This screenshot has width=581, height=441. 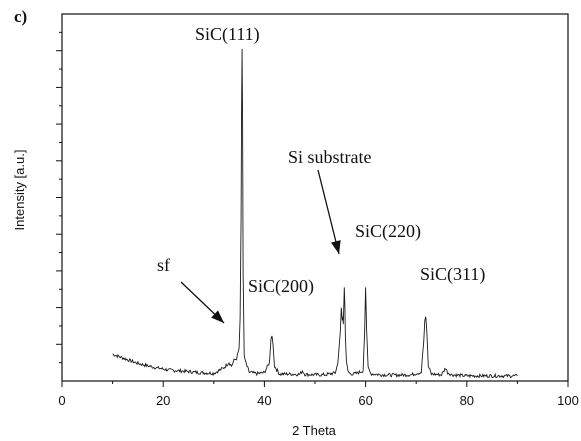 What do you see at coordinates (330, 157) in the screenshot?
I see `label-si-substrate: Si substrate` at bounding box center [330, 157].